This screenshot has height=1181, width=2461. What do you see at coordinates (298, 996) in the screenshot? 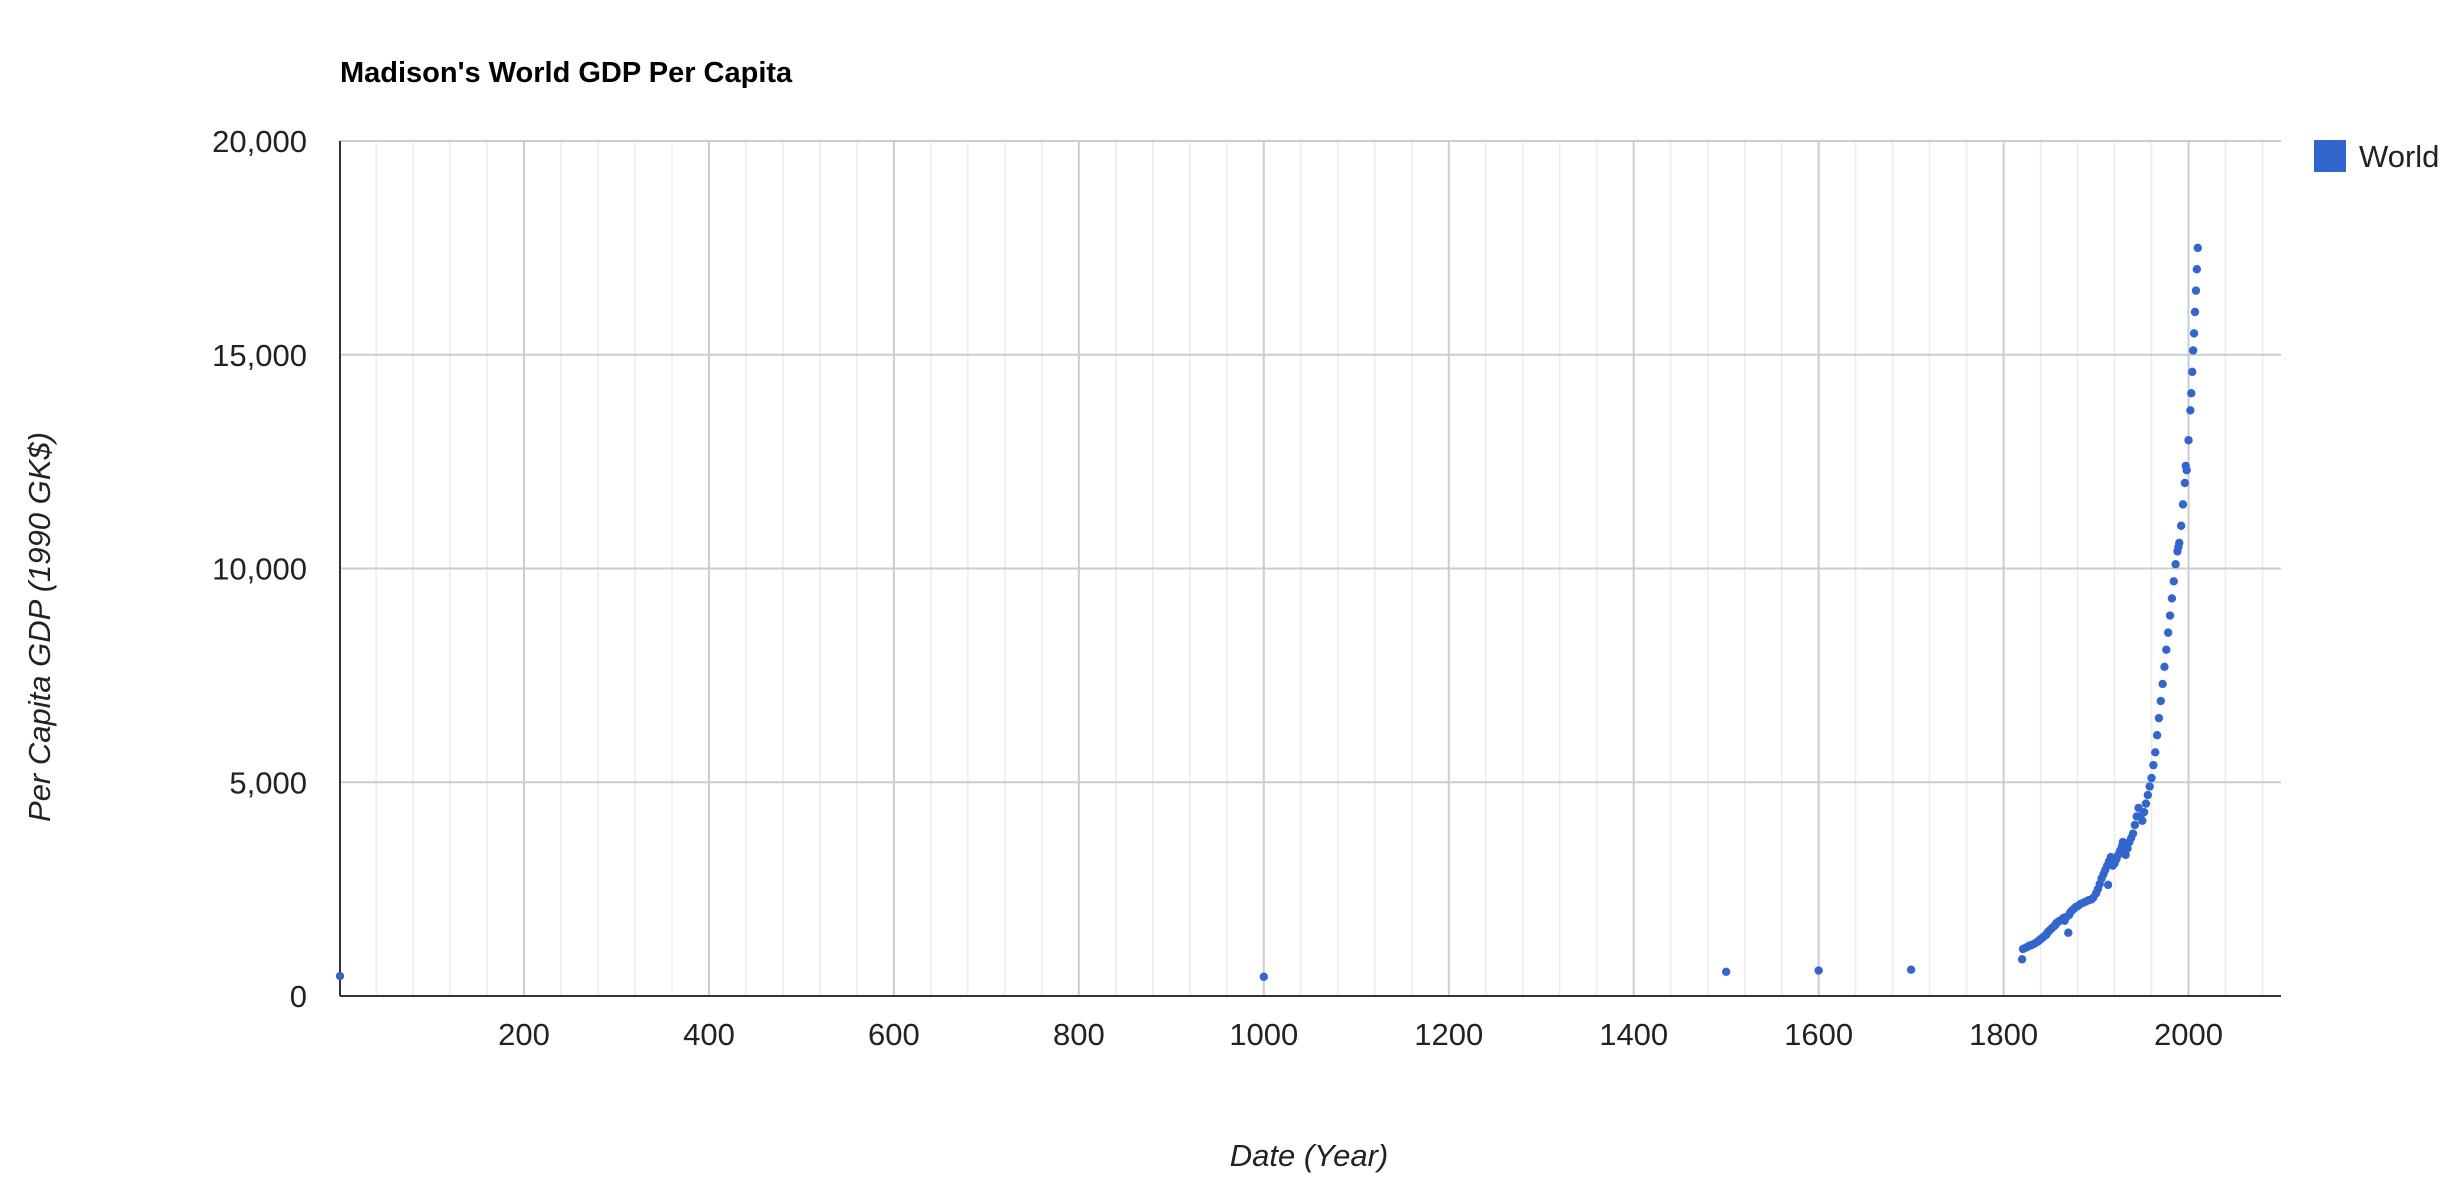
I see `y-tick-label: 0` at bounding box center [298, 996].